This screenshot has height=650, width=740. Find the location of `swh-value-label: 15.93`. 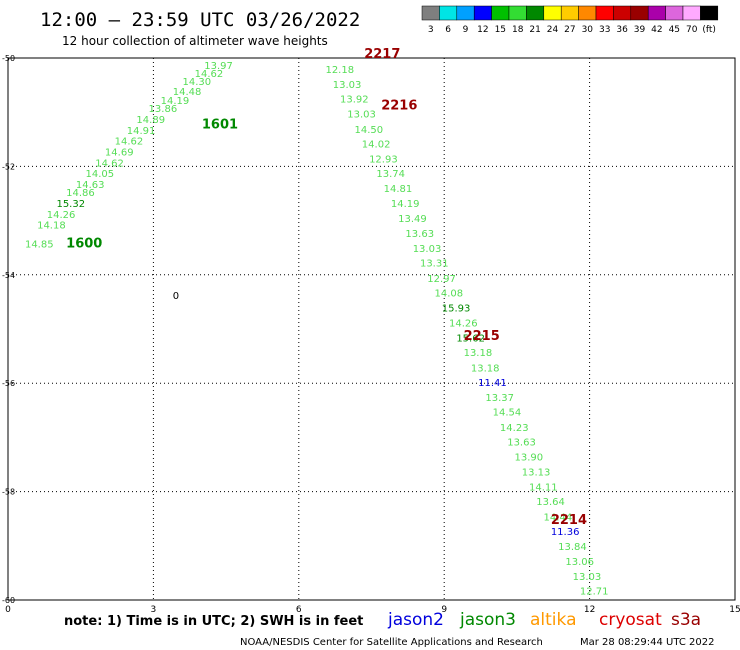

swh-value-label: 15.93 is located at coordinates (456, 309).